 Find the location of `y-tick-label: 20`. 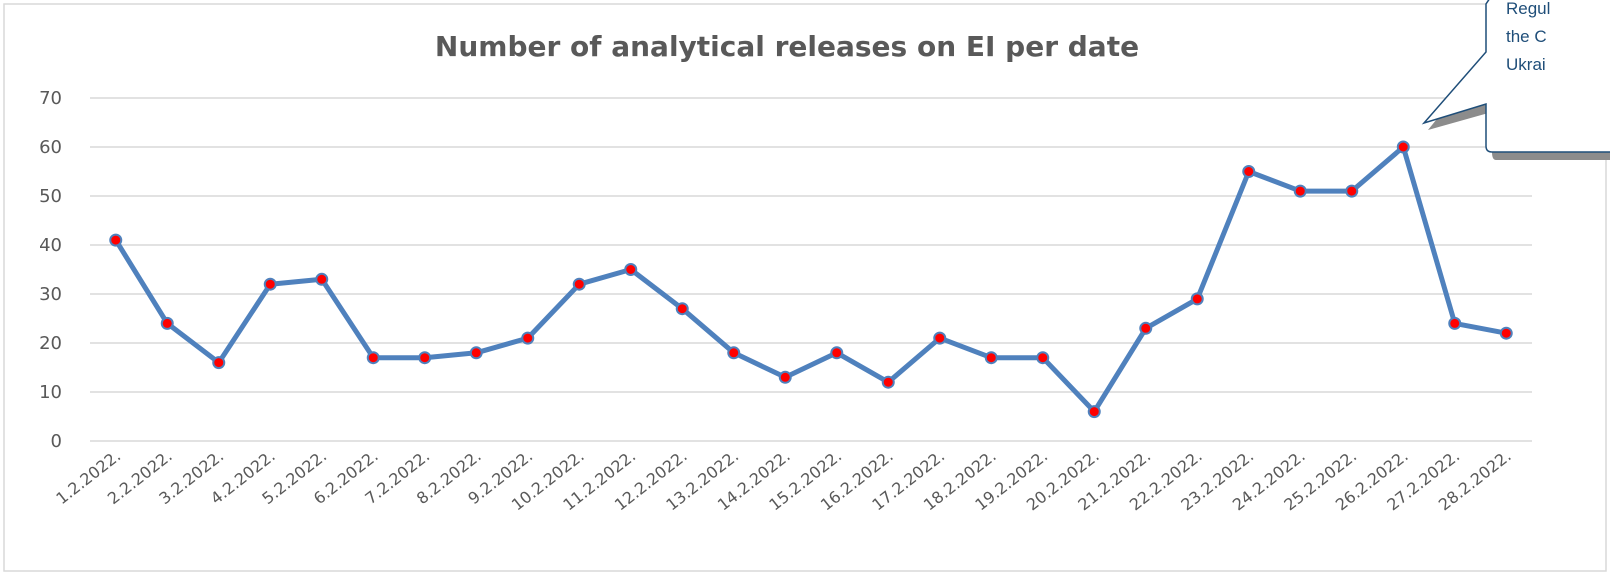

y-tick-label: 20 is located at coordinates (50, 343).